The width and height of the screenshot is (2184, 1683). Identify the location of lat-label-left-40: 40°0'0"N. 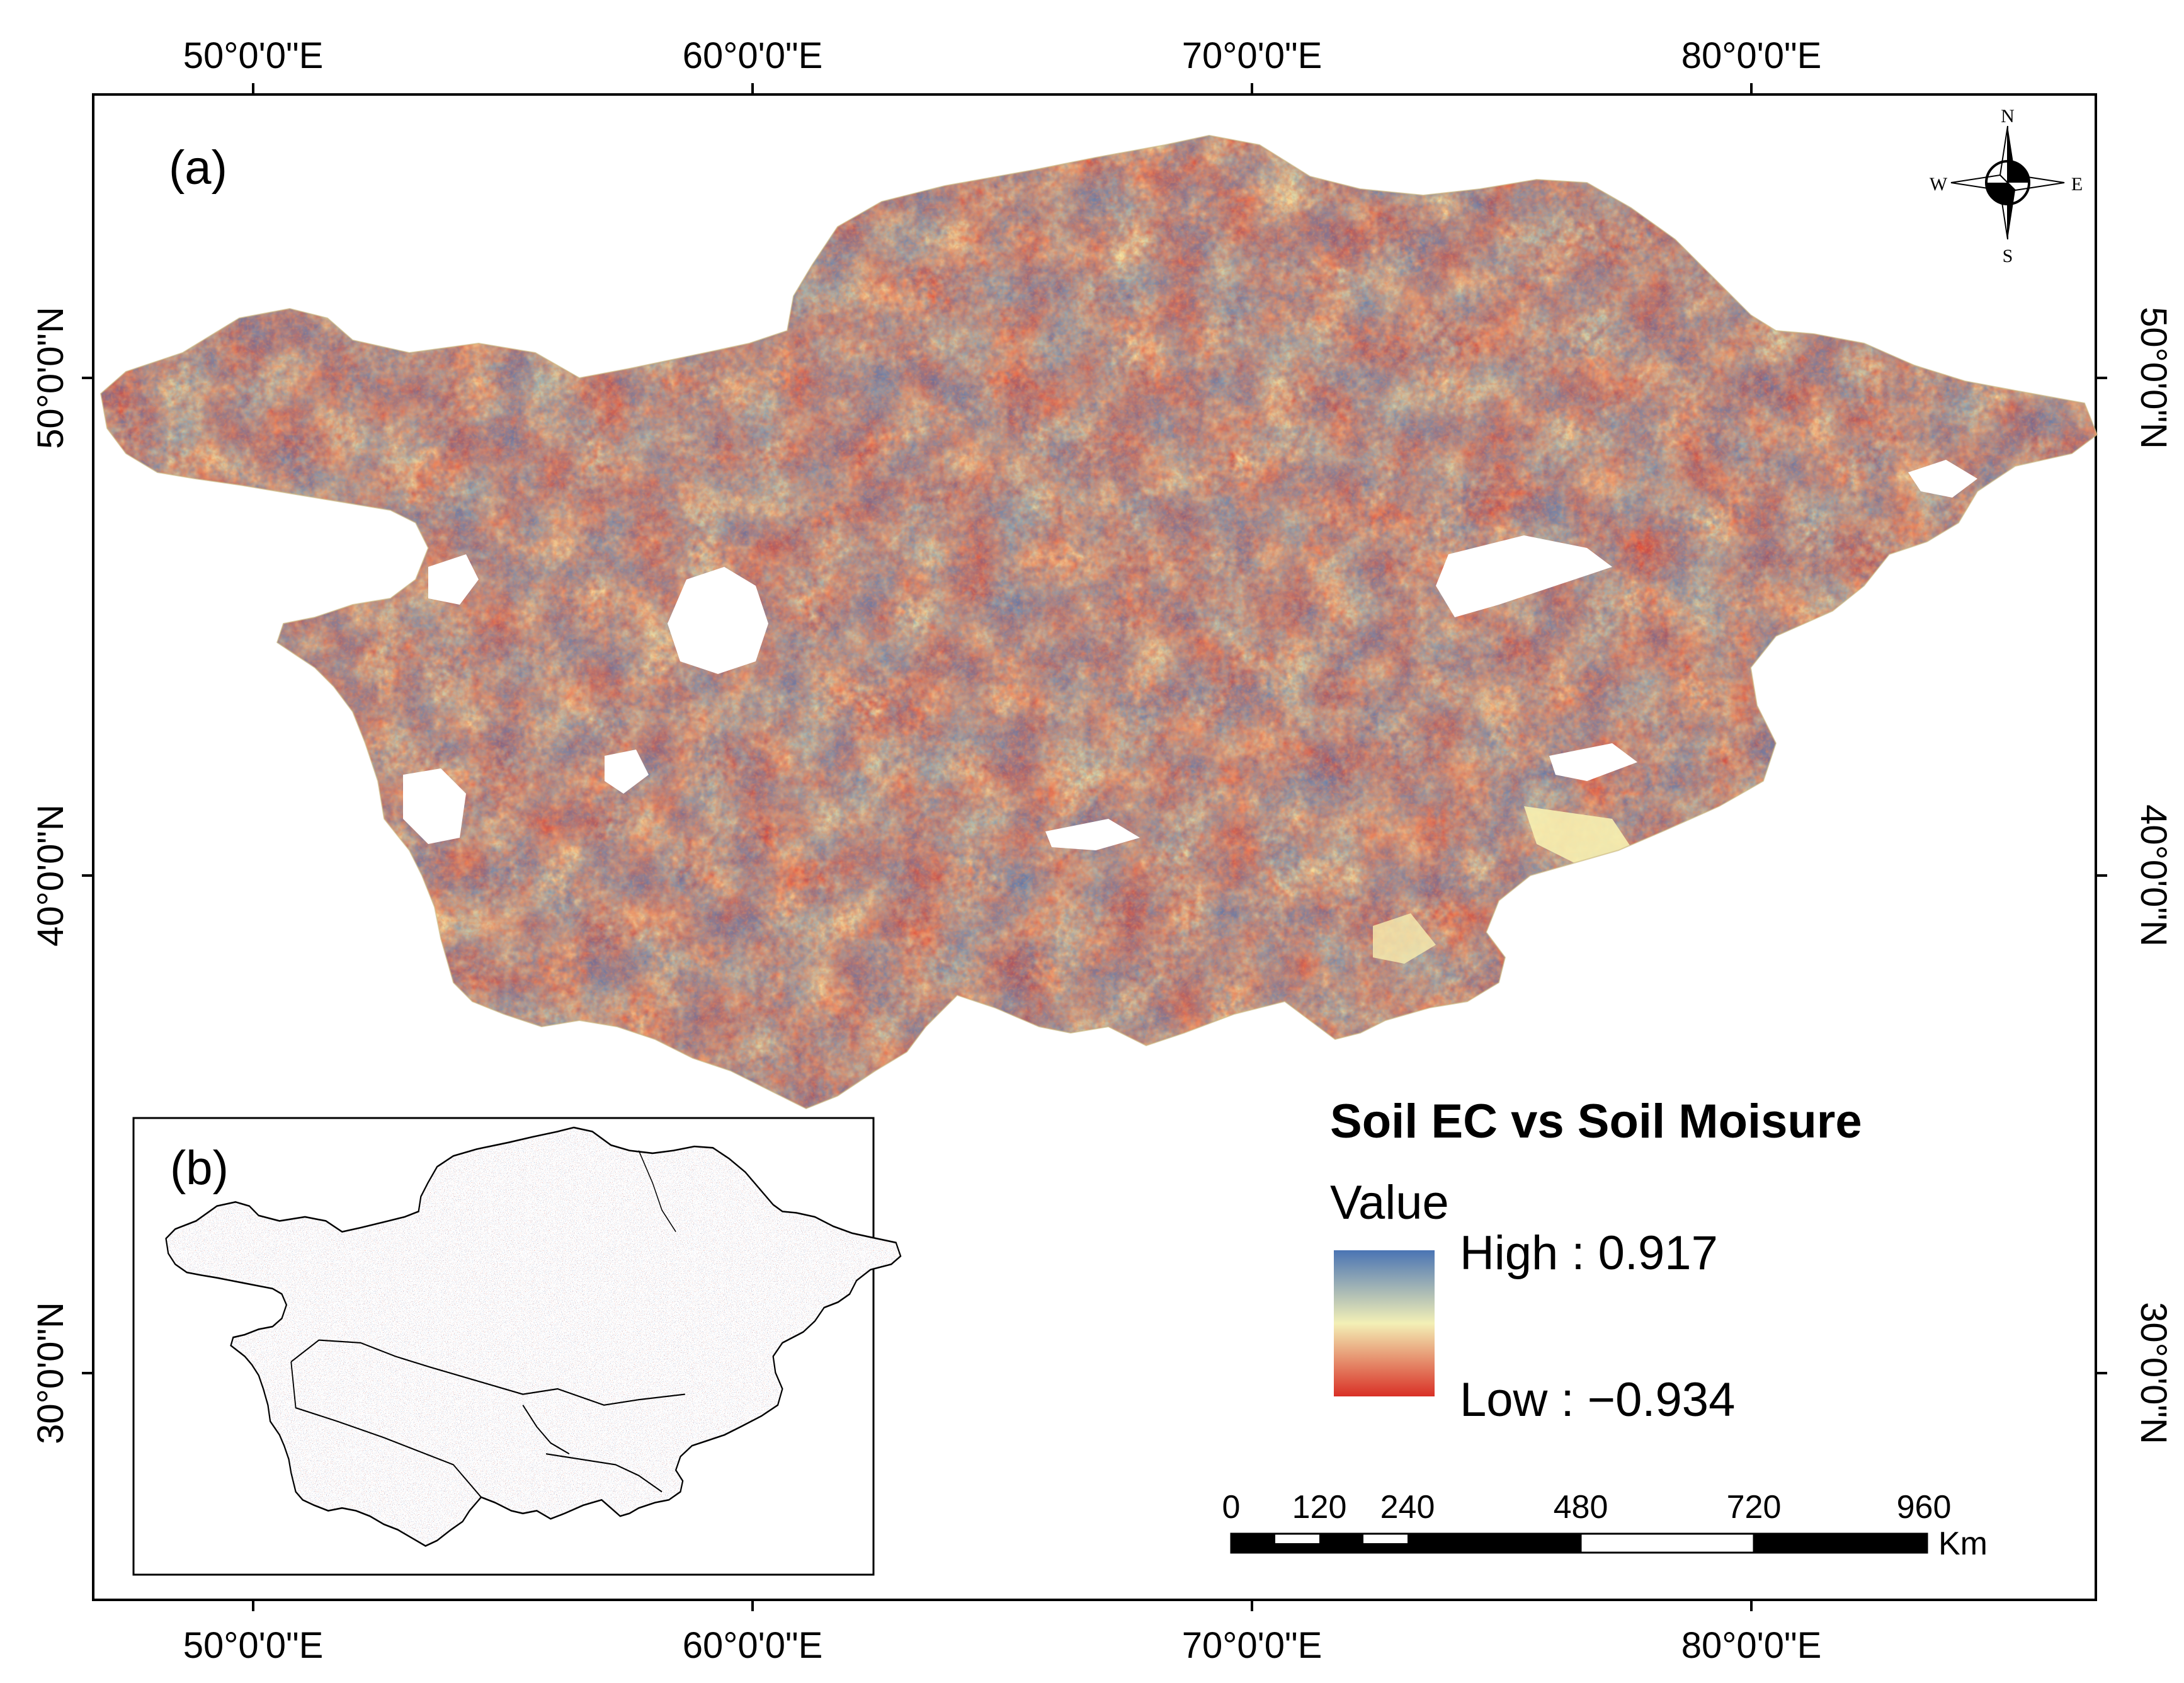
(50, 875).